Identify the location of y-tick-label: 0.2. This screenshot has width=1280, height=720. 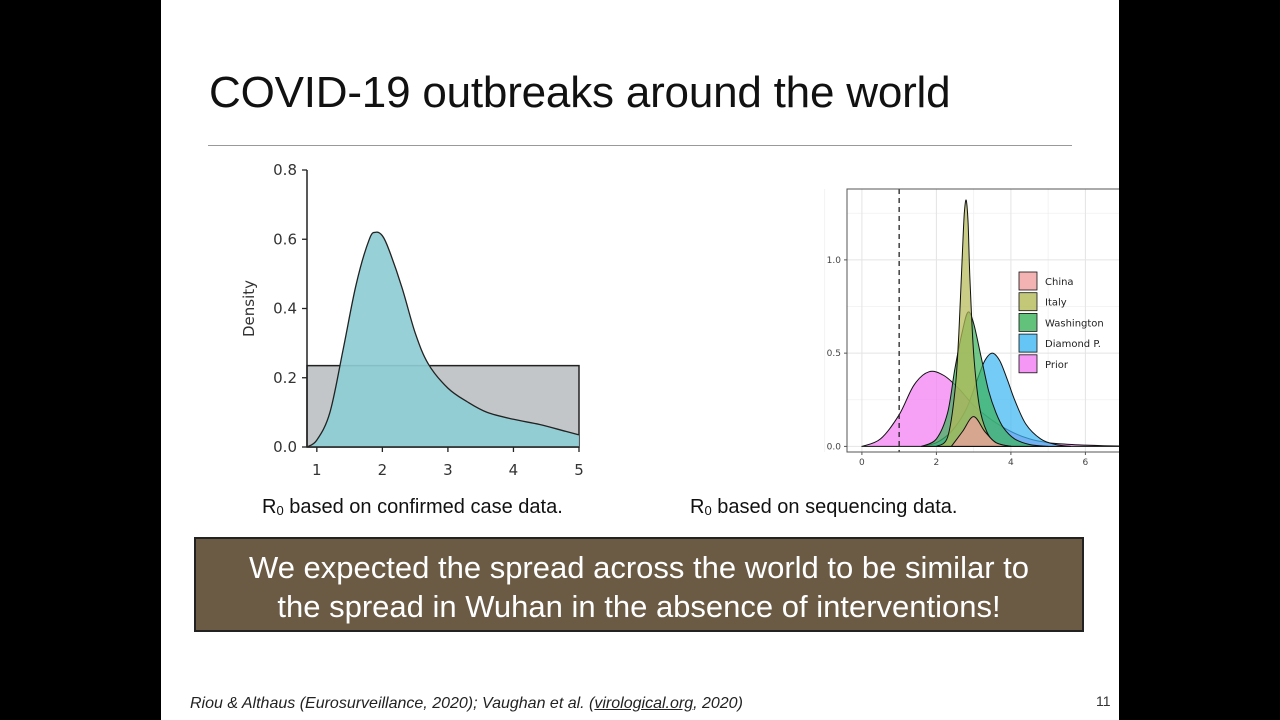
(285, 378).